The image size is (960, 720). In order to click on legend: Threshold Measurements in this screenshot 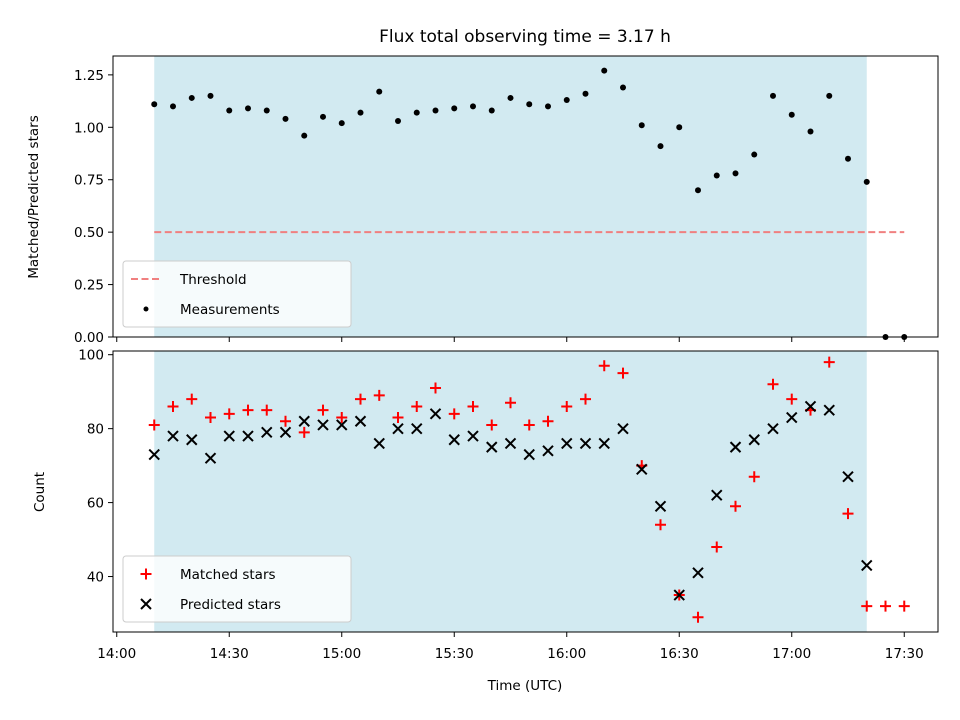, I will do `click(237, 294)`.